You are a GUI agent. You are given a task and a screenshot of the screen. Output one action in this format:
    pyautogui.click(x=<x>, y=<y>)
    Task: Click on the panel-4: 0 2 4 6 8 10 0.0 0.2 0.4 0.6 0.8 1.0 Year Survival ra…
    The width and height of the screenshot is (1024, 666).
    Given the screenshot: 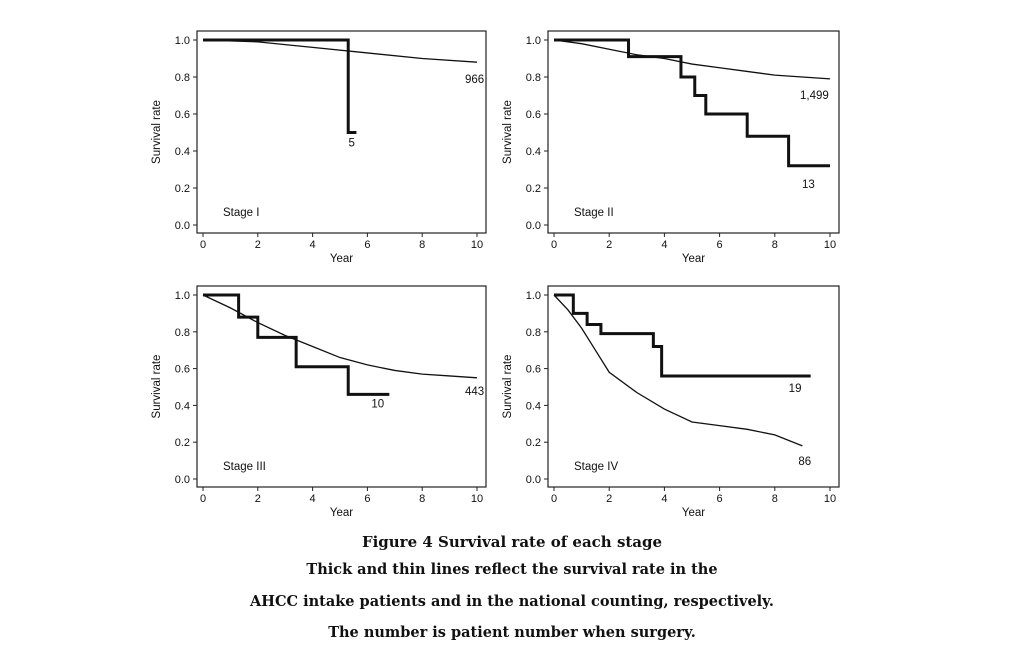 What is the action you would take?
    pyautogui.click(x=671, y=402)
    